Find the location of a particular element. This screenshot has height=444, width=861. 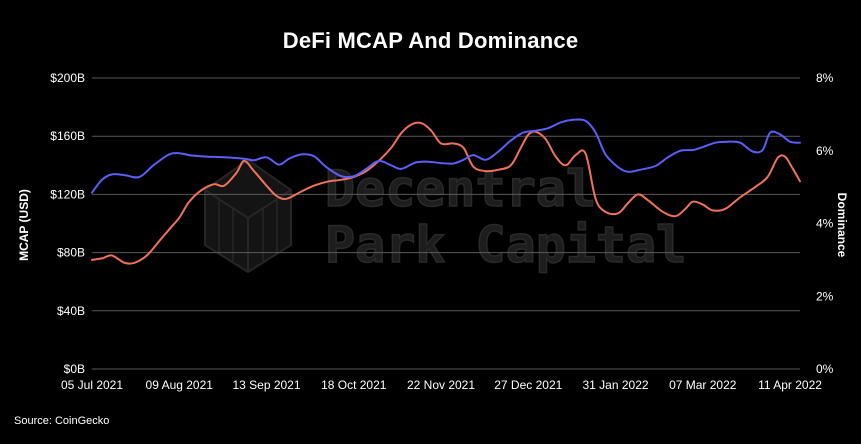

right-tick-label: 8% is located at coordinates (825, 78).